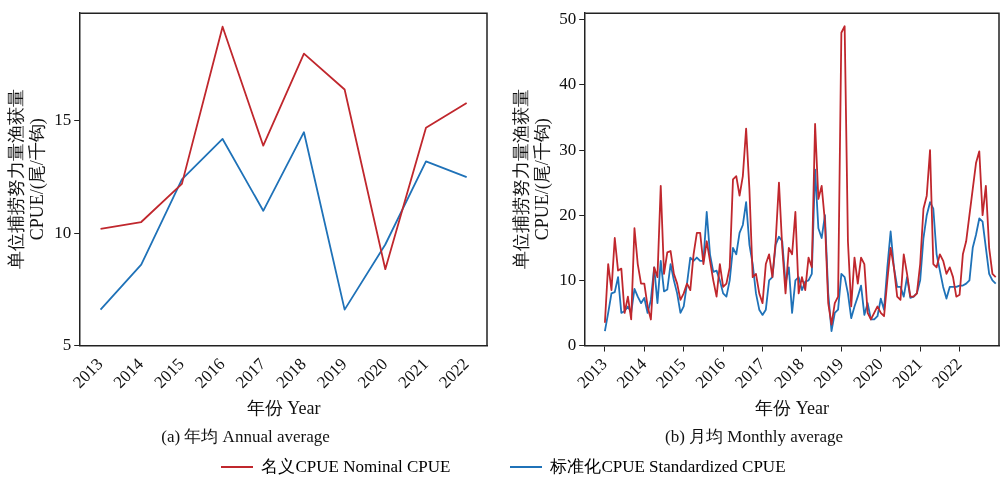  I want to click on legend-label: 名义CPUE Nominal CPUE, so click(356, 467).